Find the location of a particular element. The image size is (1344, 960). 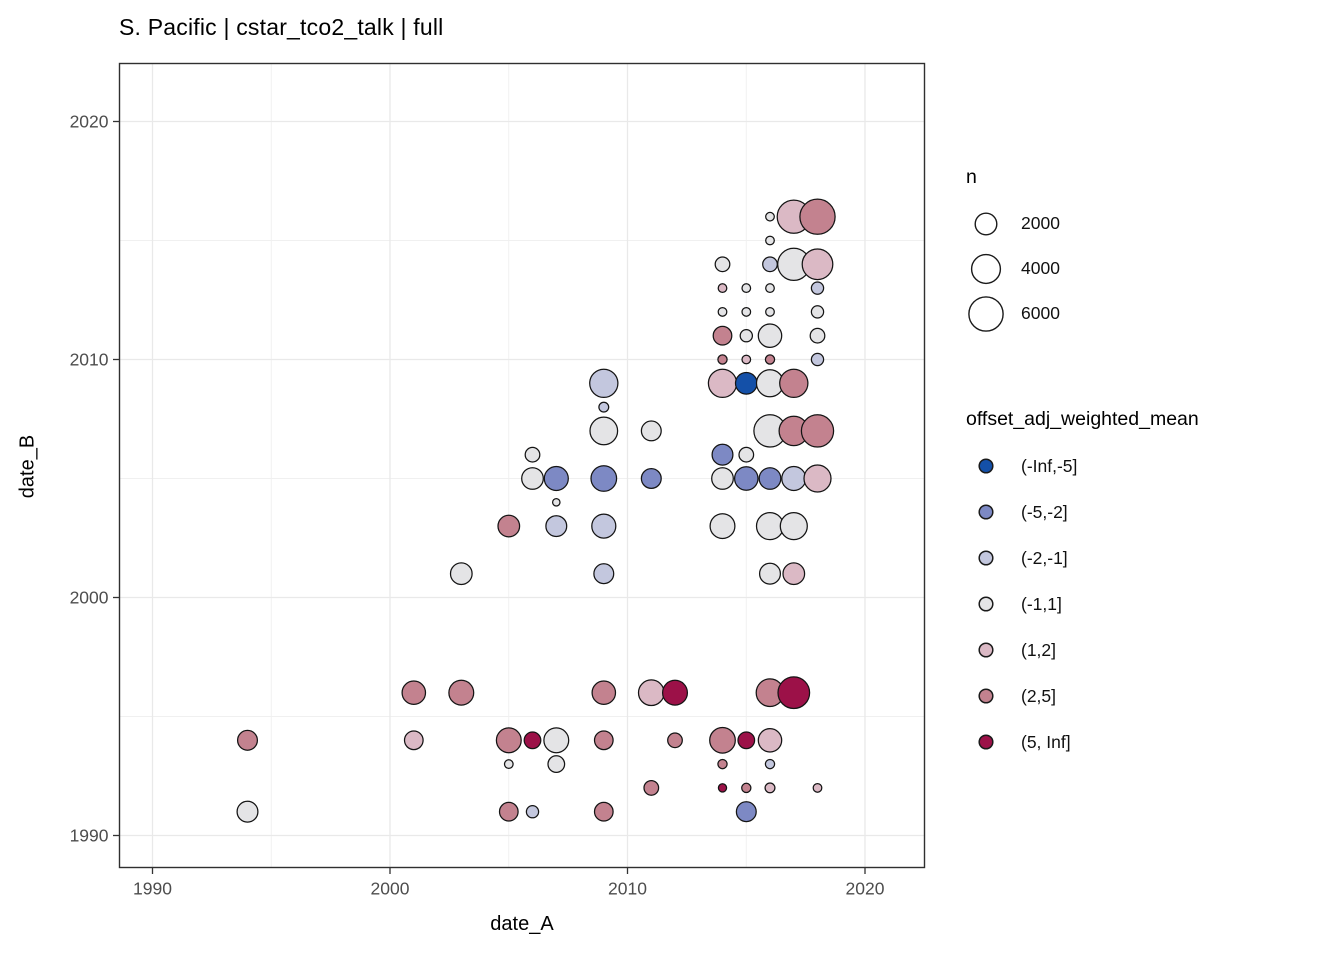

size-legend-item: 2000 is located at coordinates (1009, 223).